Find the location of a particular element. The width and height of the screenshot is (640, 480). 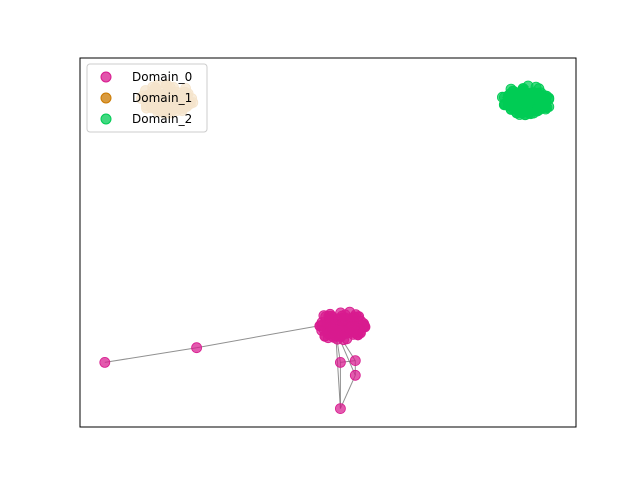

legend-label-domain-0: Domain_0 is located at coordinates (162, 77).